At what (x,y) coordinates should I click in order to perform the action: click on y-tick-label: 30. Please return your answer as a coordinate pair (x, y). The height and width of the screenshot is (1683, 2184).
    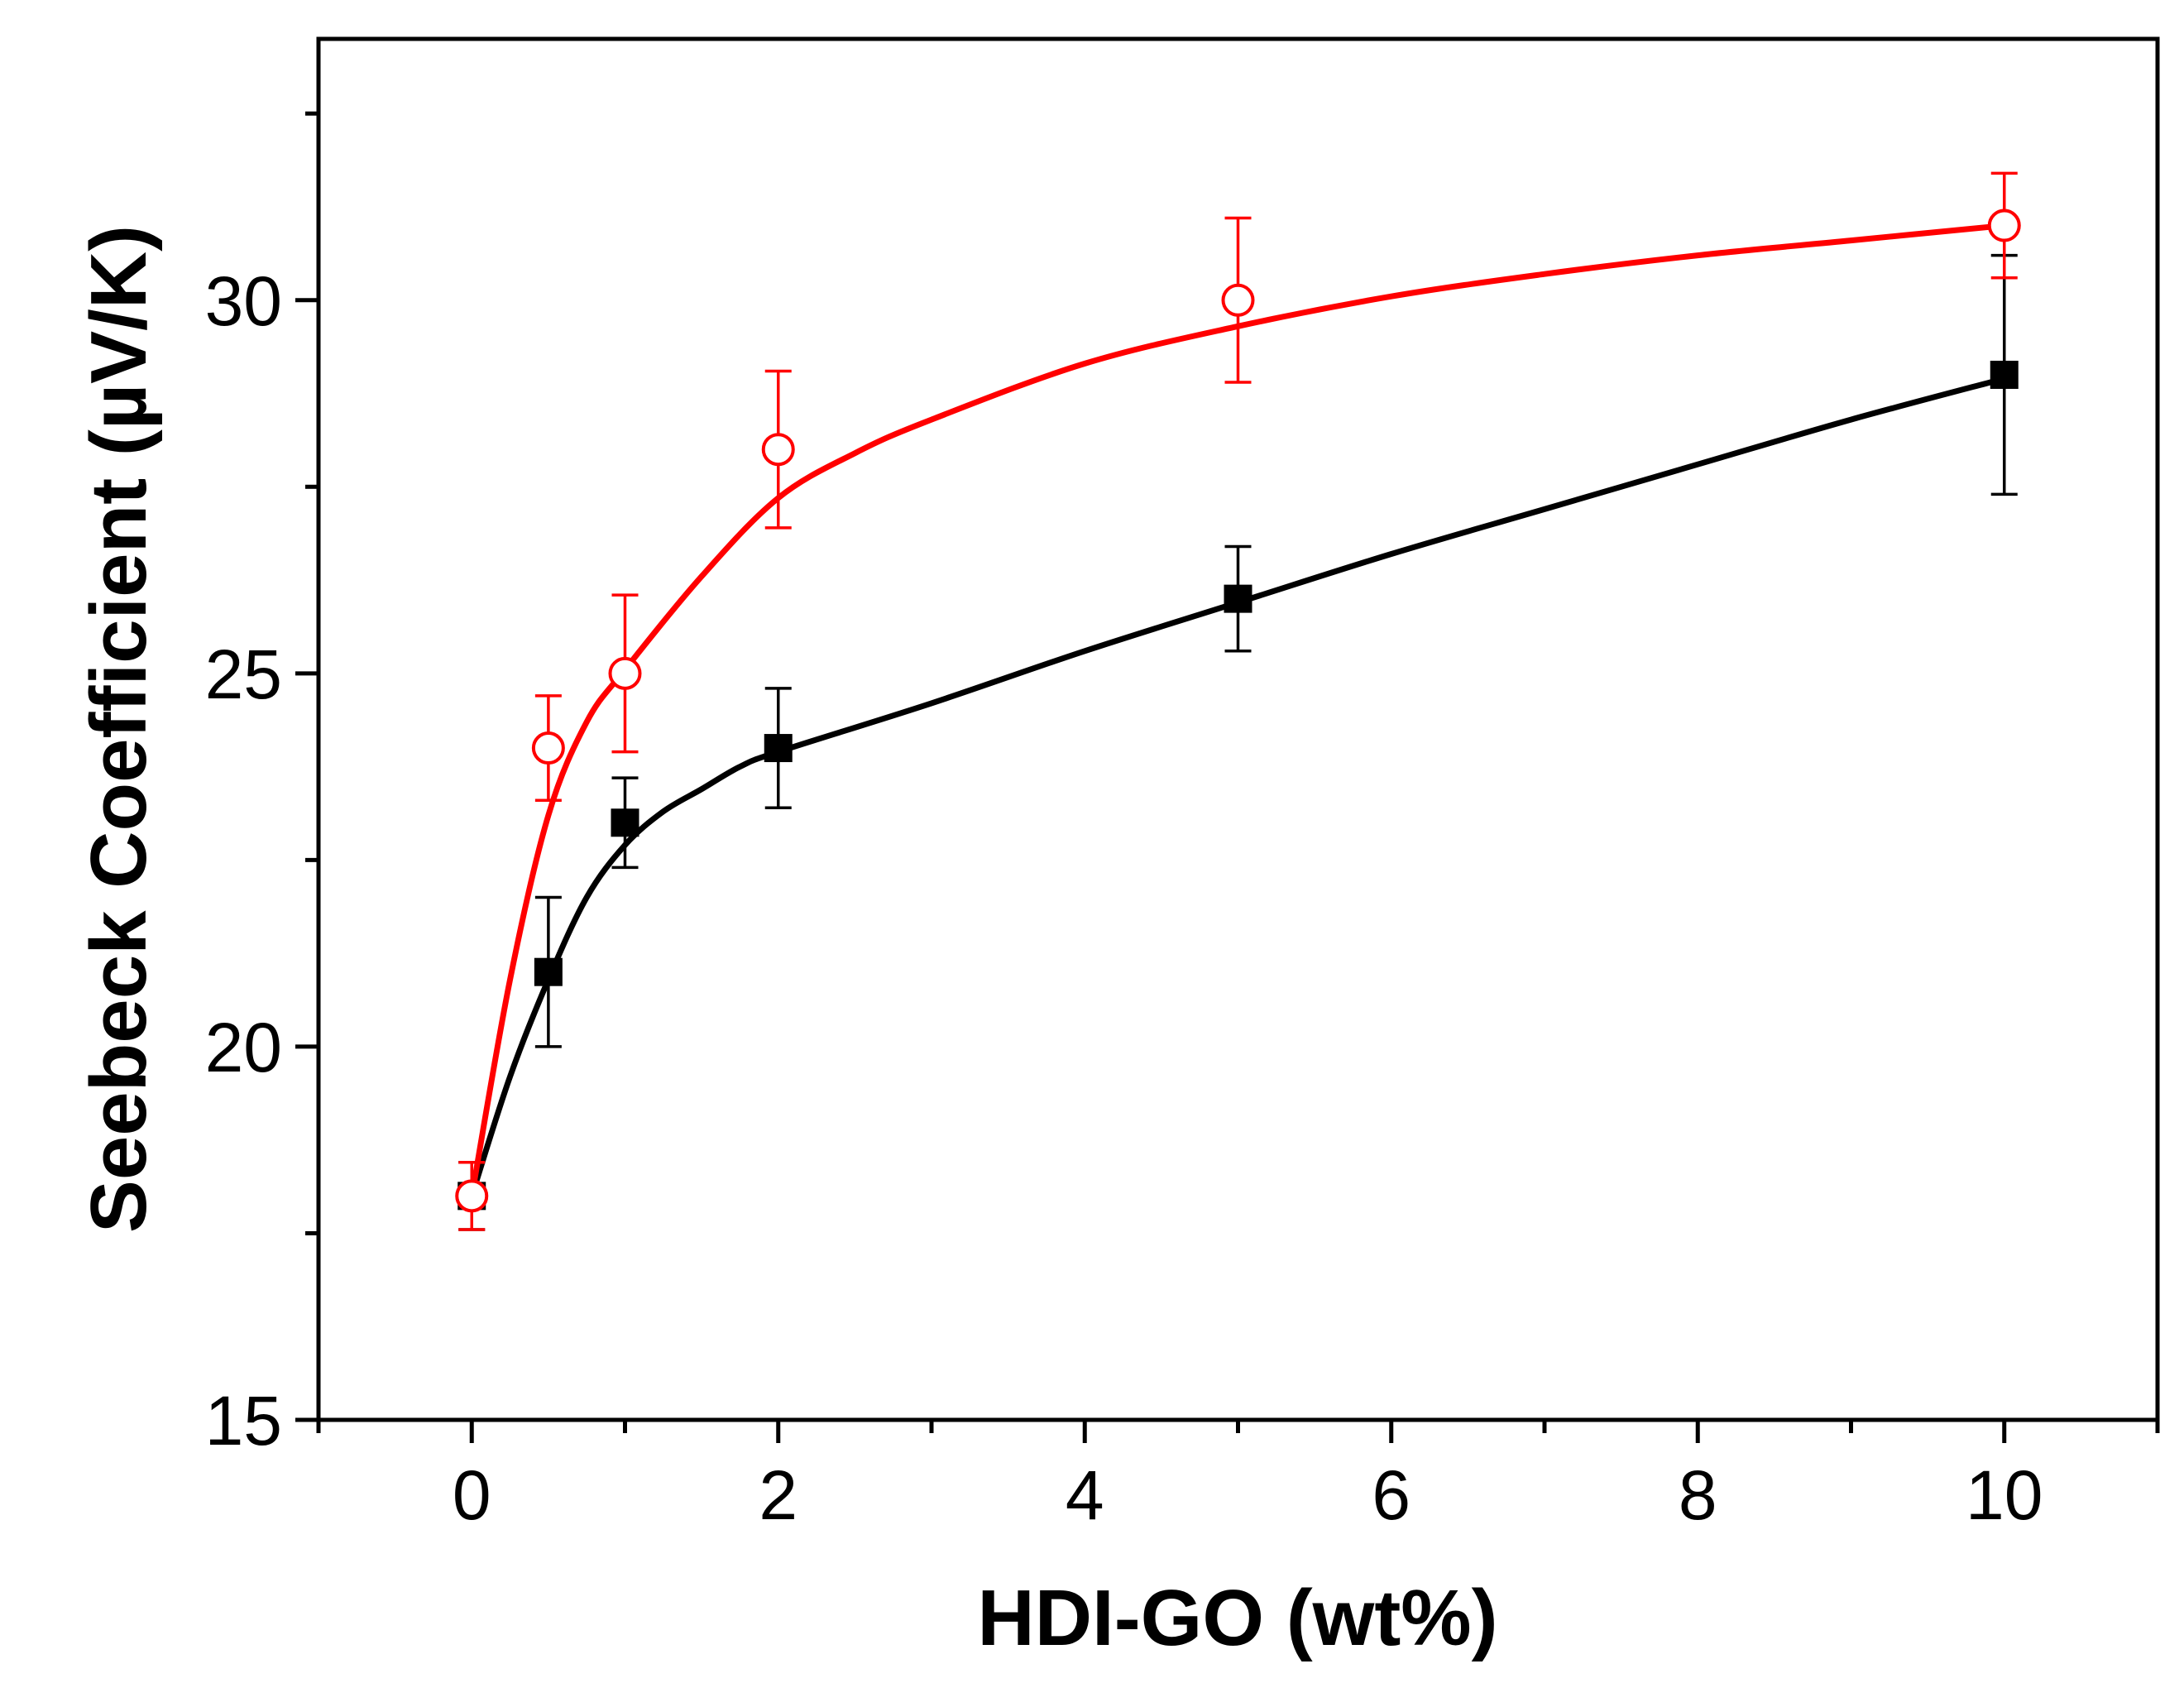
    Looking at the image, I should click on (243, 301).